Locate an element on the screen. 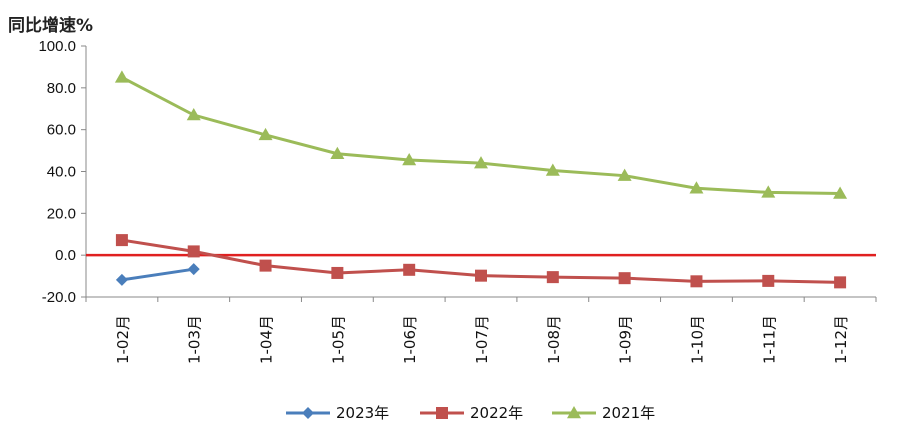  legend-label: 2022年 is located at coordinates (496, 413).